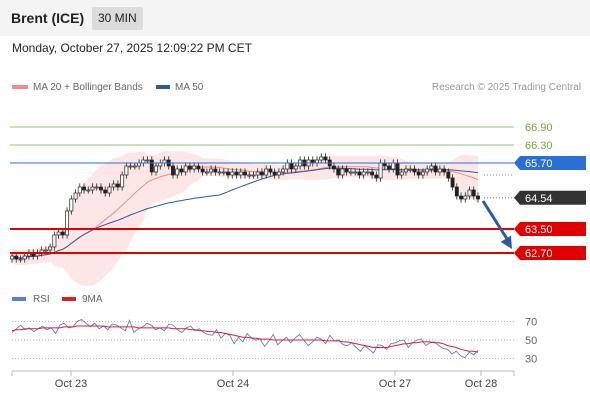 The image size is (590, 400). Describe the element at coordinates (92, 299) in the screenshot. I see `legend-label-9ma: 9MA` at that location.